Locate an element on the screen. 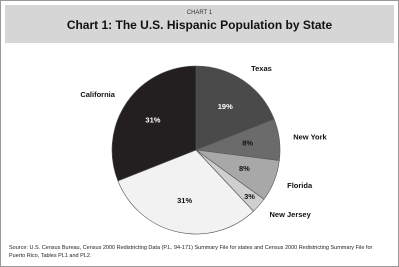 This screenshot has width=399, height=267. value-label: 3% is located at coordinates (249, 196).